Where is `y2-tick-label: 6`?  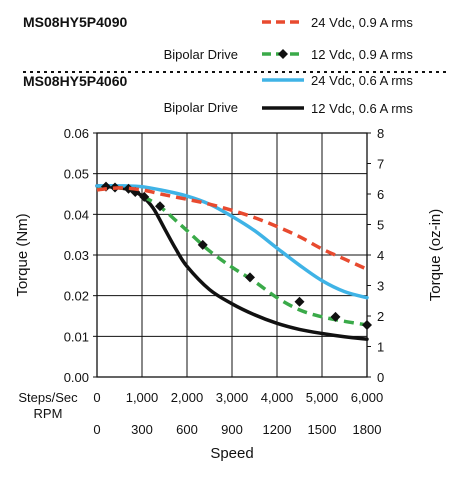
y2-tick-label: 6 is located at coordinates (380, 194).